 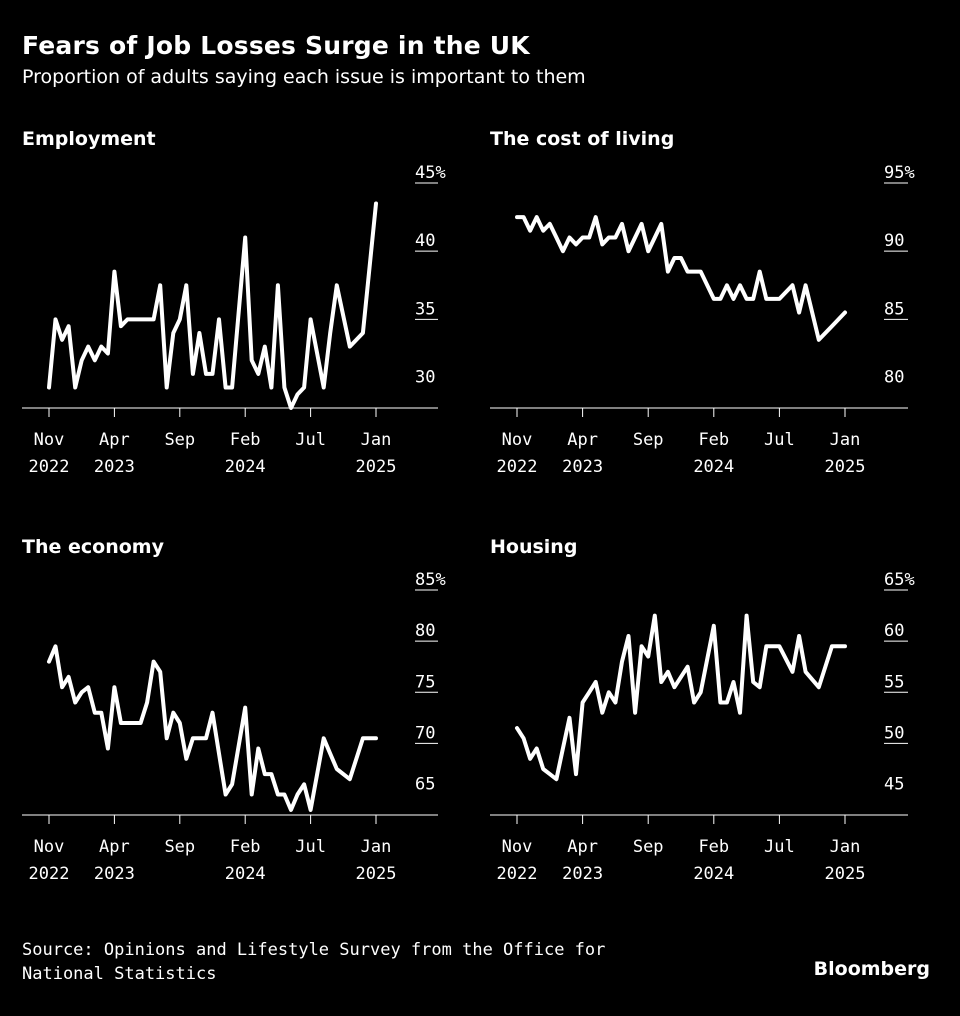 What do you see at coordinates (894, 733) in the screenshot?
I see `y-tick-label: 50` at bounding box center [894, 733].